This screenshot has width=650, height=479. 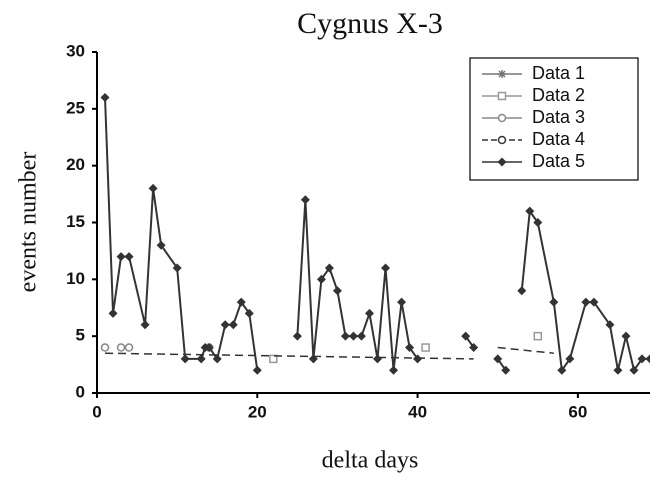 What do you see at coordinates (558, 139) in the screenshot?
I see `legend-label: Data 4` at bounding box center [558, 139].